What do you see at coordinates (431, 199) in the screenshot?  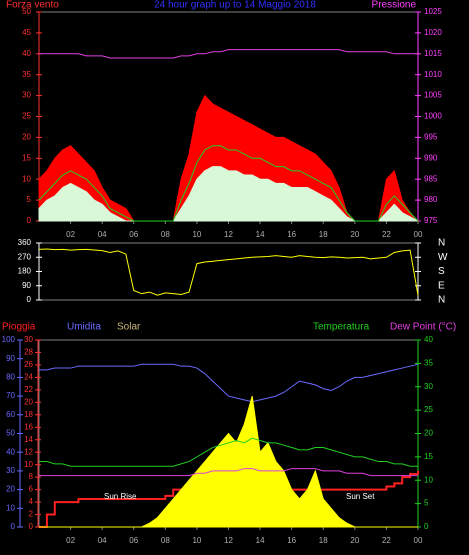 I see `y-tick-label: 980` at bounding box center [431, 199].